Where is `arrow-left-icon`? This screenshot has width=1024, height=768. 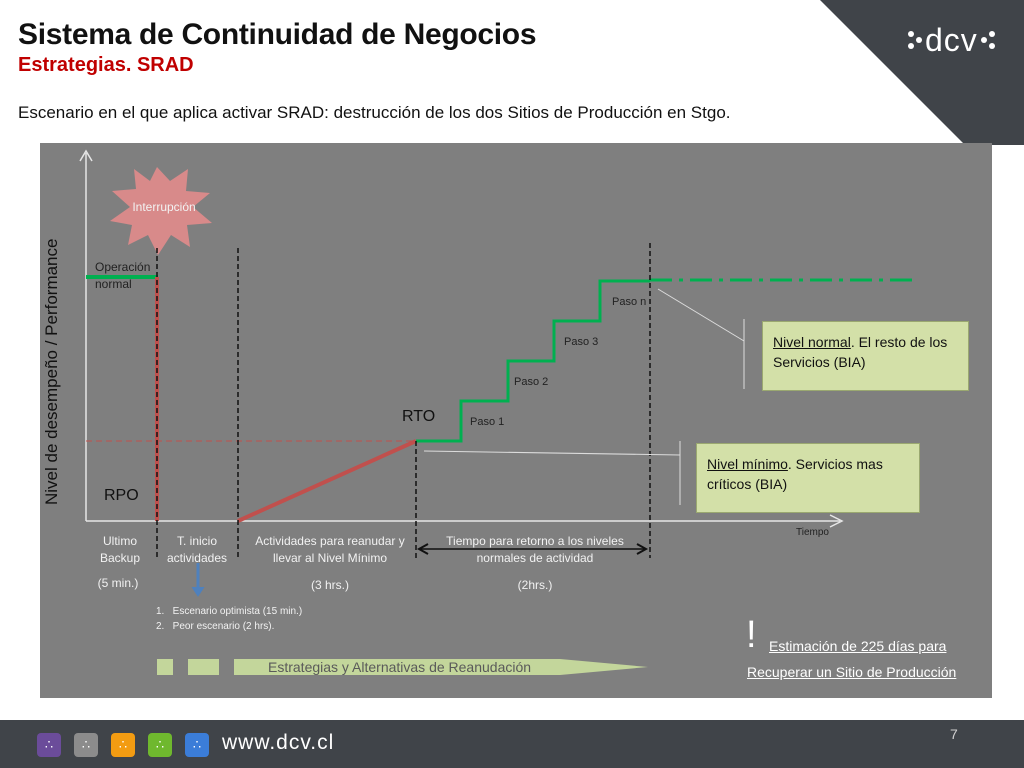
arrow-left-icon is located at coordinates (422, 549).